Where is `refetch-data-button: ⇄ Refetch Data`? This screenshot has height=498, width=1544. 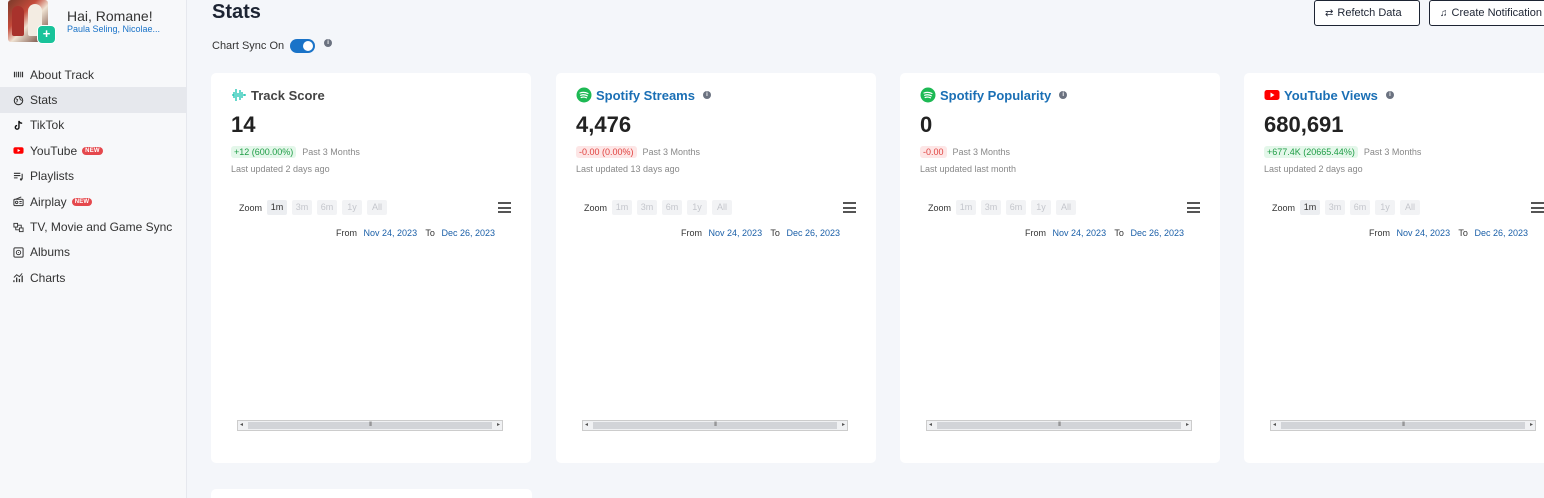
refetch-data-button: ⇄ Refetch Data is located at coordinates (1367, 13).